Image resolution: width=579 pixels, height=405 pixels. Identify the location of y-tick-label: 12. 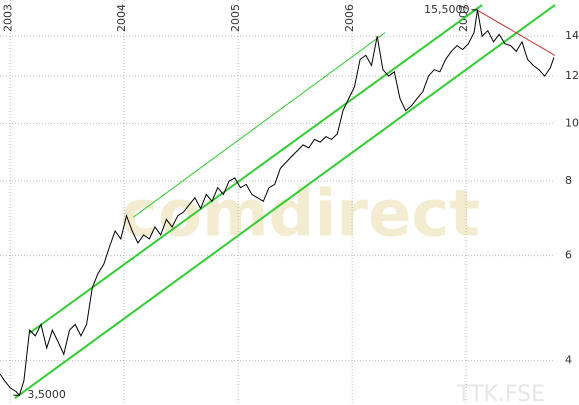
(572, 75).